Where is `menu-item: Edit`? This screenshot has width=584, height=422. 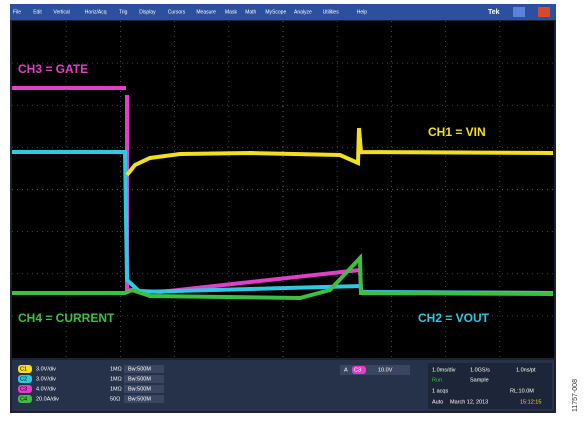 menu-item: Edit is located at coordinates (37, 12).